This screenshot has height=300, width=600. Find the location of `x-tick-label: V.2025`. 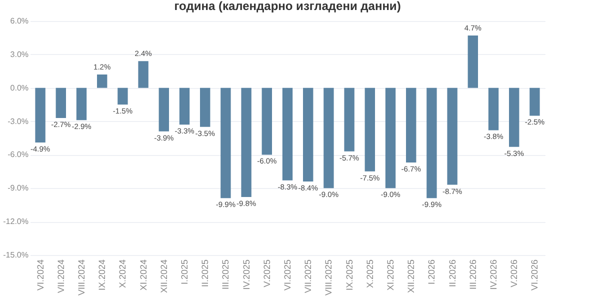

x-tick-label: V.2025 is located at coordinates (267, 274).